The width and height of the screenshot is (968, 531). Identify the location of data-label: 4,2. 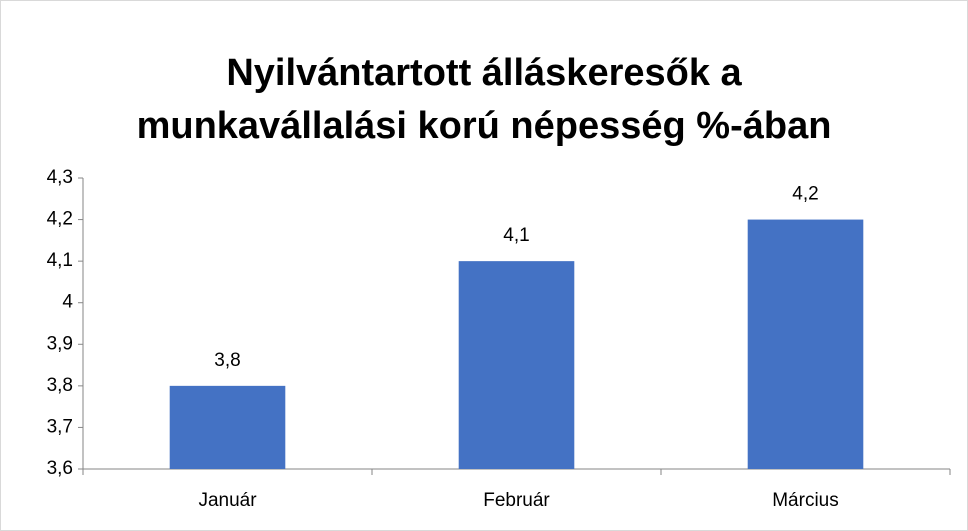
(805, 194).